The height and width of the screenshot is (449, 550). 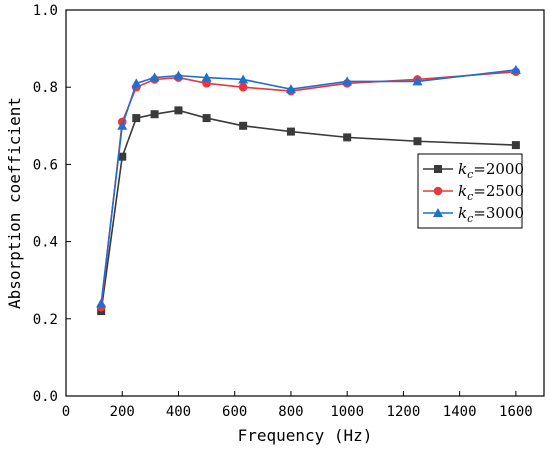 I want to click on y-tick-label: 1.0, so click(x=45, y=11).